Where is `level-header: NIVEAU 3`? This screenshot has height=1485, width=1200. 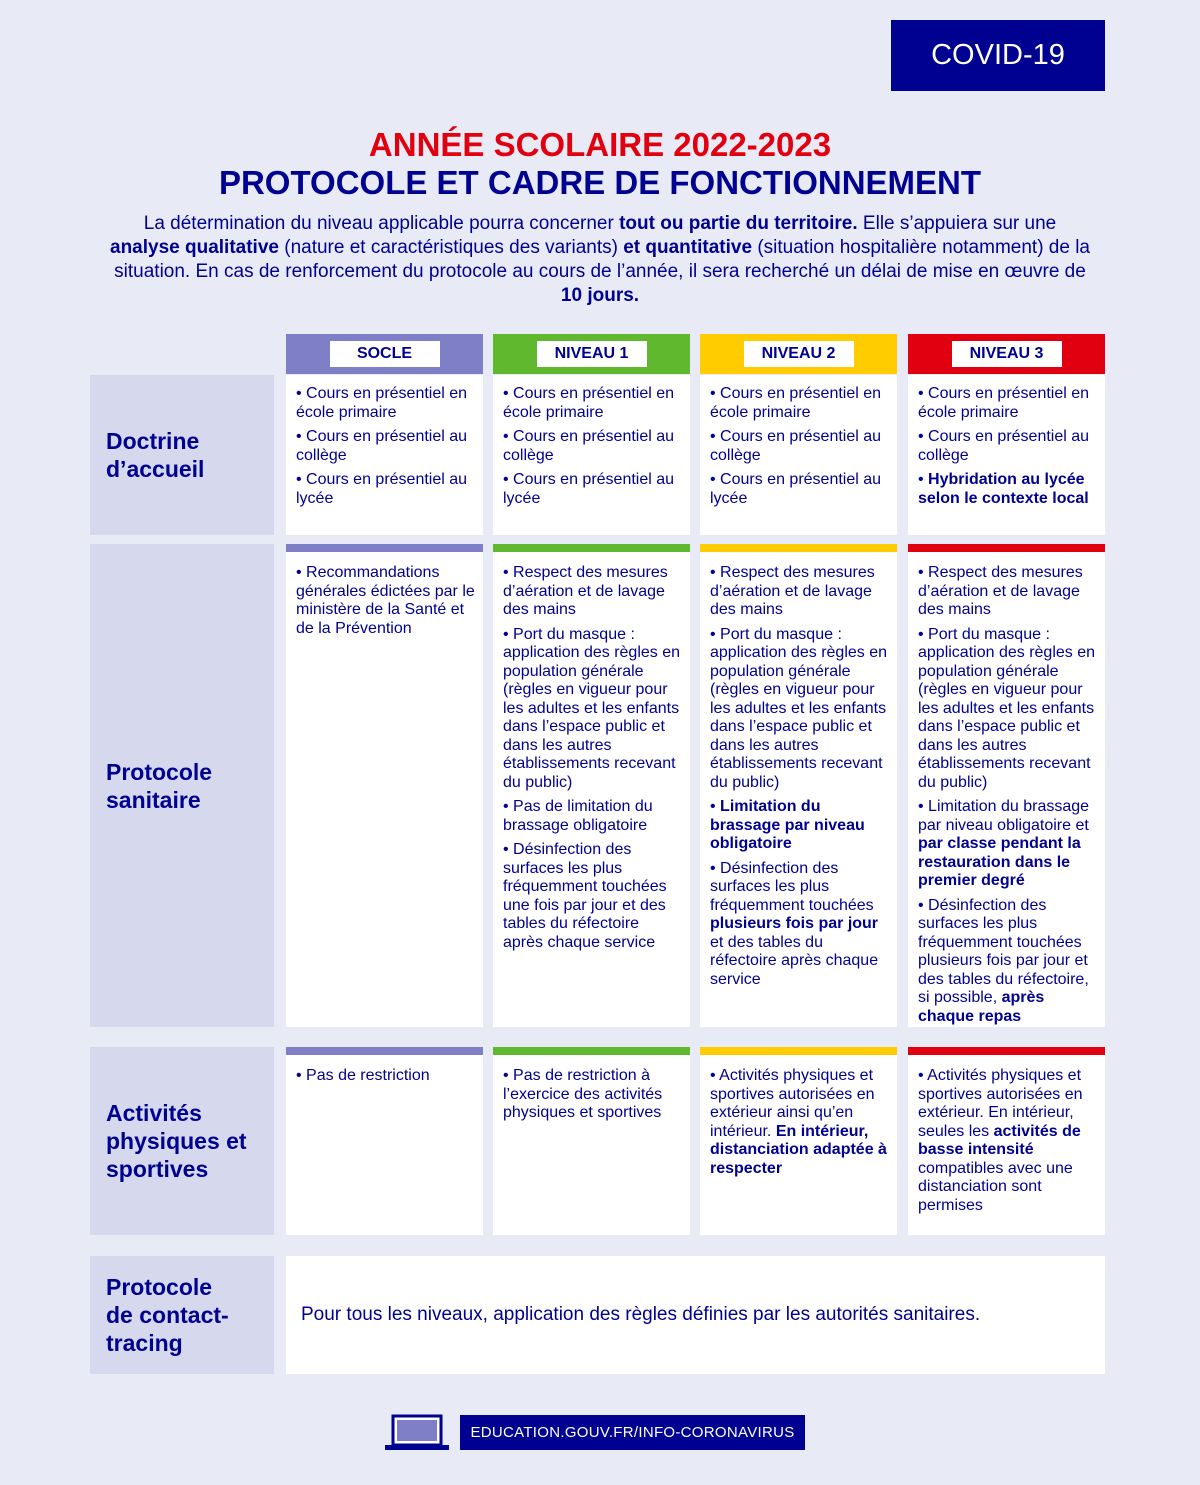 level-header: NIVEAU 3 is located at coordinates (1006, 354).